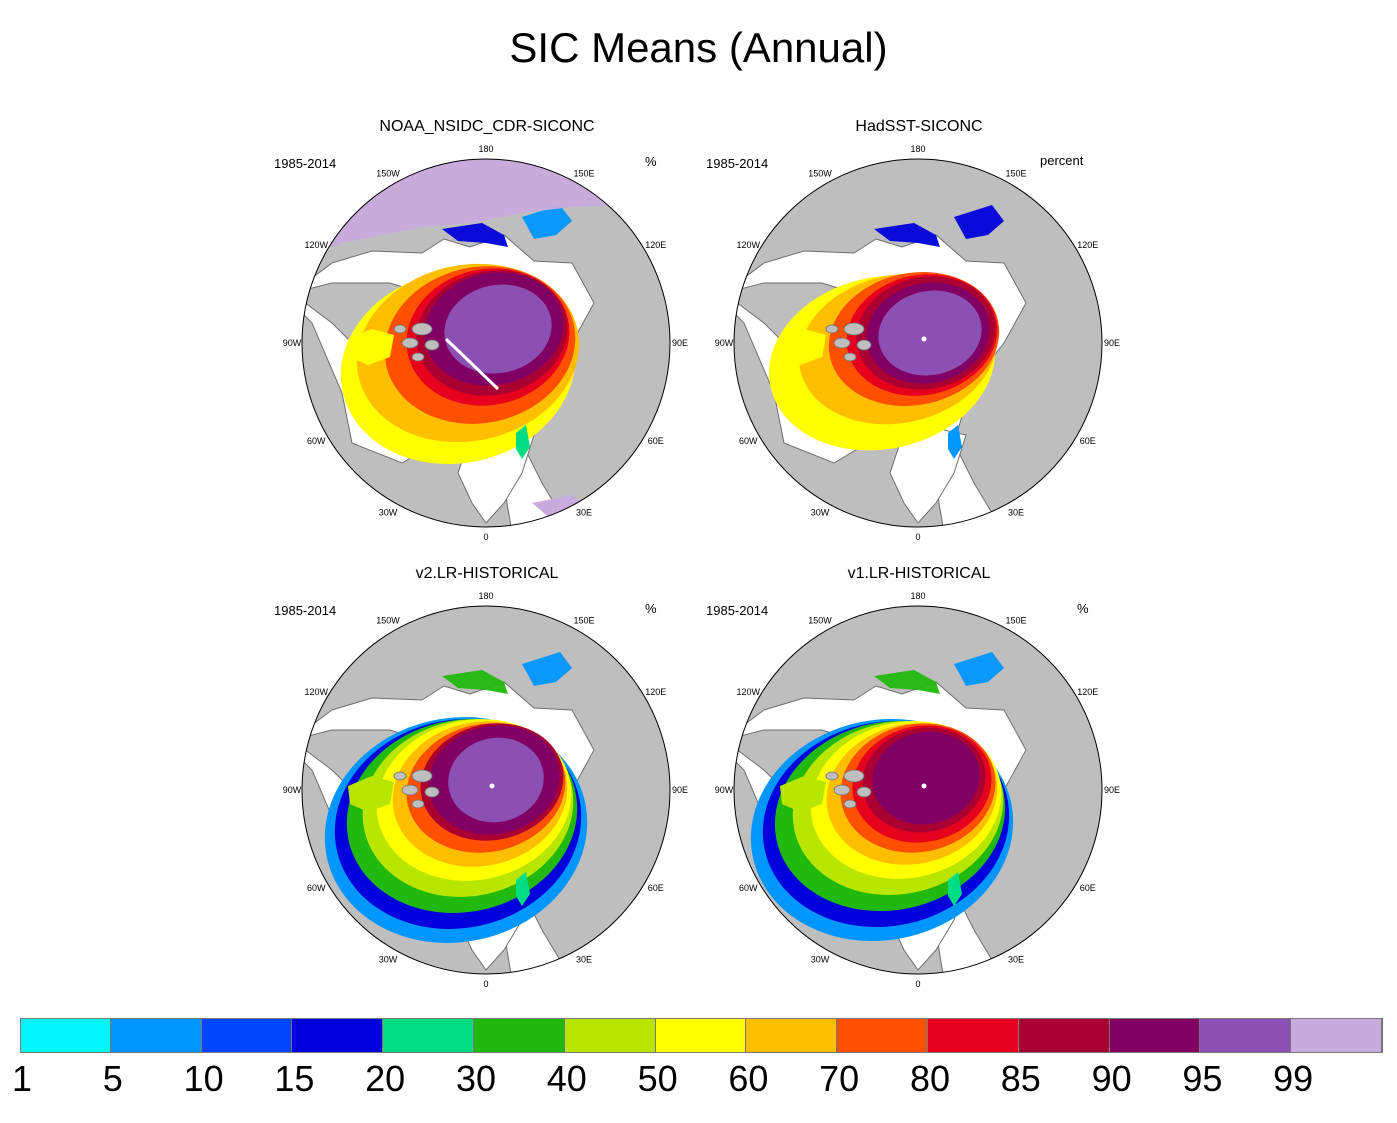 This screenshot has height=1123, width=1397. Describe the element at coordinates (655, 692) in the screenshot. I see `longitude-label: 120E` at that location.